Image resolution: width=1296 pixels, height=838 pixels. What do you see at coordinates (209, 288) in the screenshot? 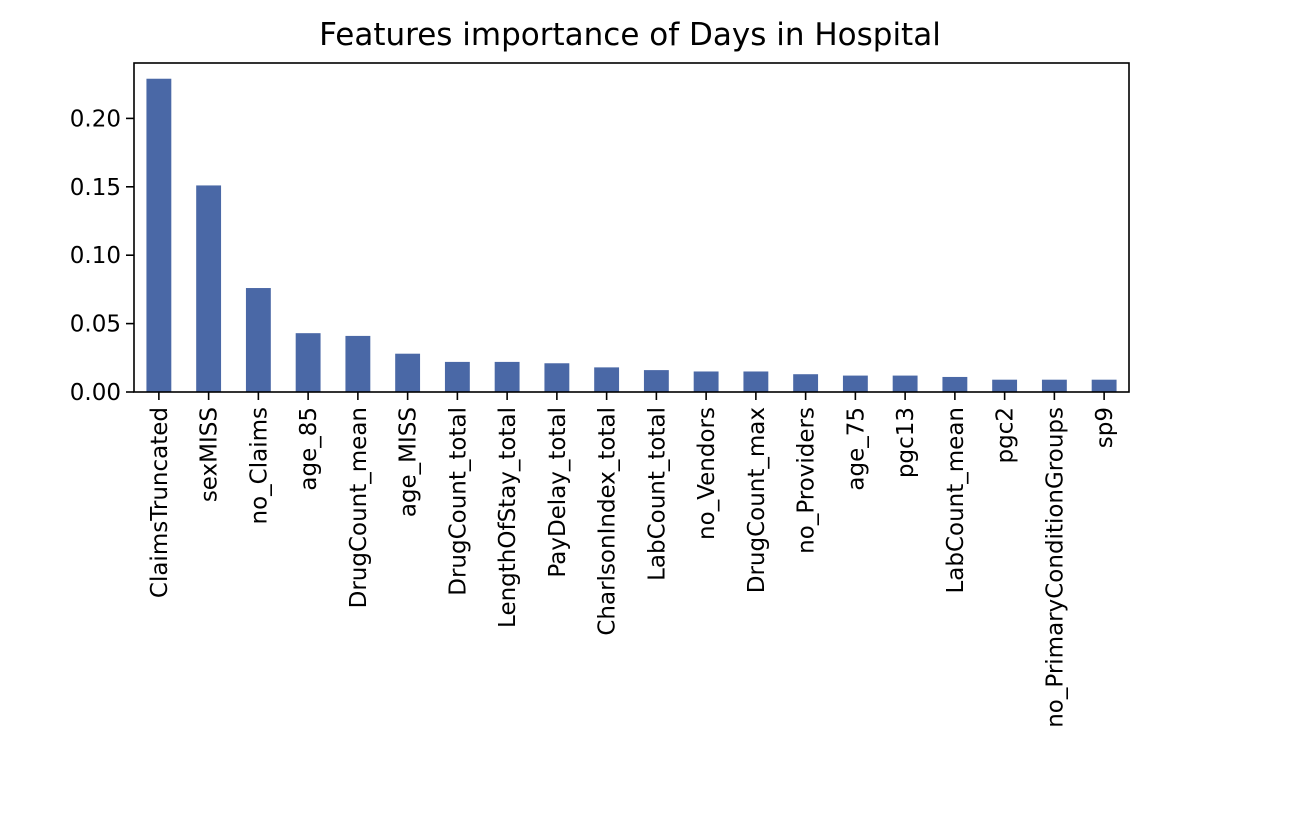
I see `bar-sexMISS` at bounding box center [209, 288].